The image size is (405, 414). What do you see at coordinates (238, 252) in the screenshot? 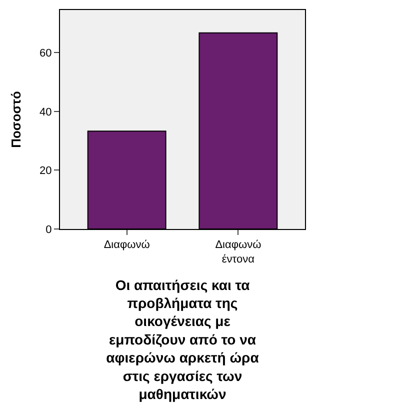
I see `x-tick-label: Διαφωνώ έντονα` at bounding box center [238, 252].